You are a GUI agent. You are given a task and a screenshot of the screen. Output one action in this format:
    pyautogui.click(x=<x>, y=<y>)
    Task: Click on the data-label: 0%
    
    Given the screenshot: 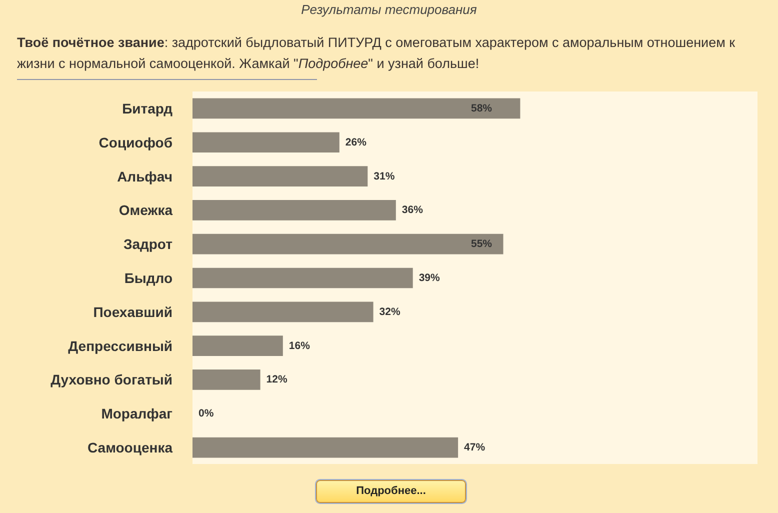 What is the action you would take?
    pyautogui.click(x=206, y=414)
    